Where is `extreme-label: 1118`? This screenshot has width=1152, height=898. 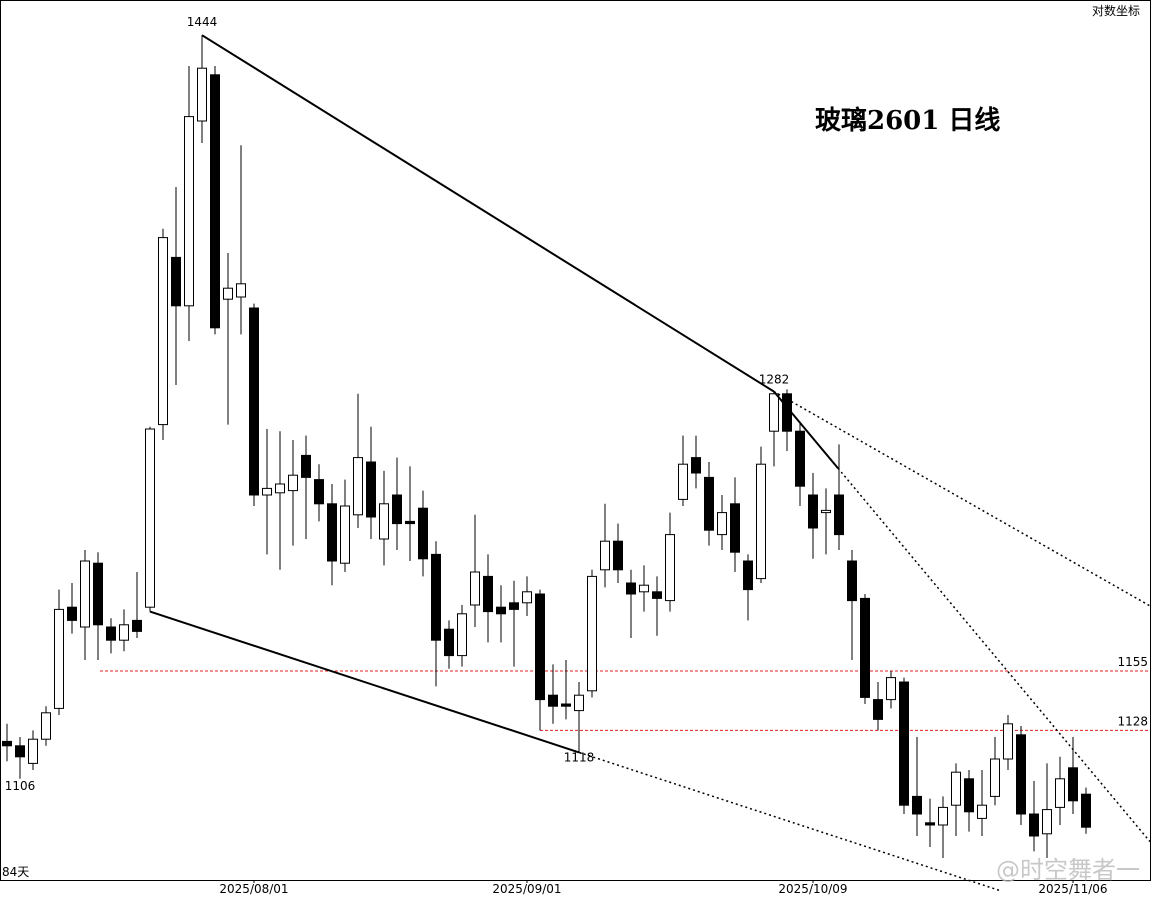
extreme-label: 1118 is located at coordinates (579, 757).